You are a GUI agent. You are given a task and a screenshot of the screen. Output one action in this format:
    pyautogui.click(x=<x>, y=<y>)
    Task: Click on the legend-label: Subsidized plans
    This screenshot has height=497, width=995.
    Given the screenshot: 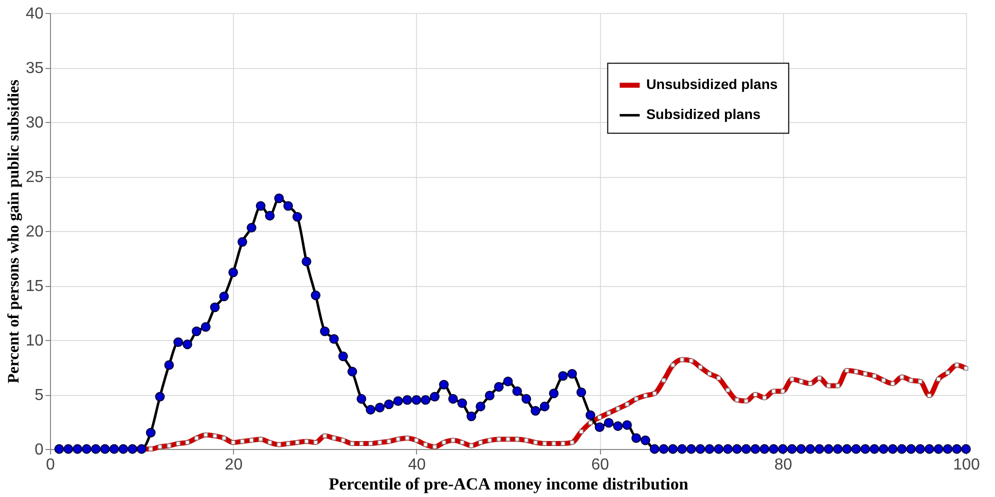 What is the action you would take?
    pyautogui.click(x=703, y=114)
    